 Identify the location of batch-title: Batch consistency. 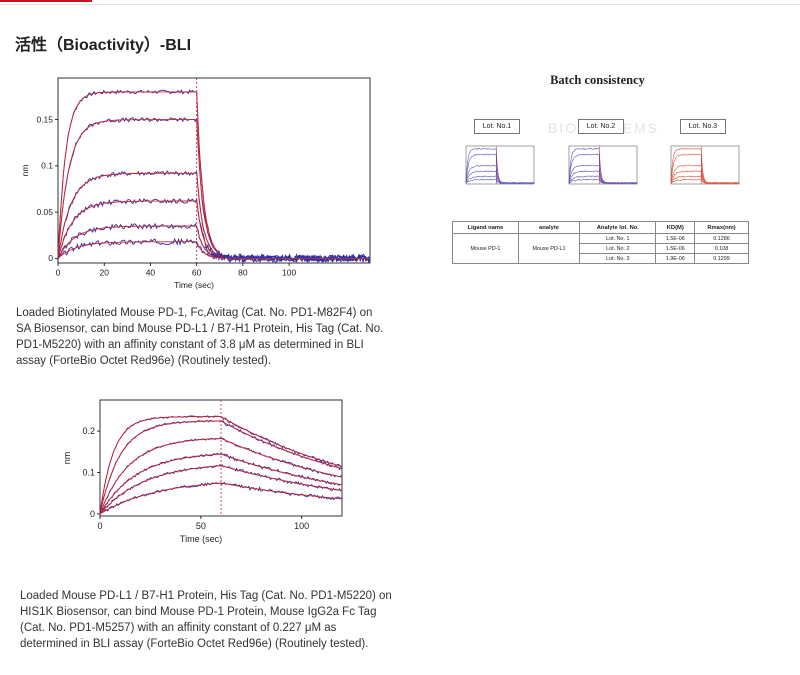
(597, 80).